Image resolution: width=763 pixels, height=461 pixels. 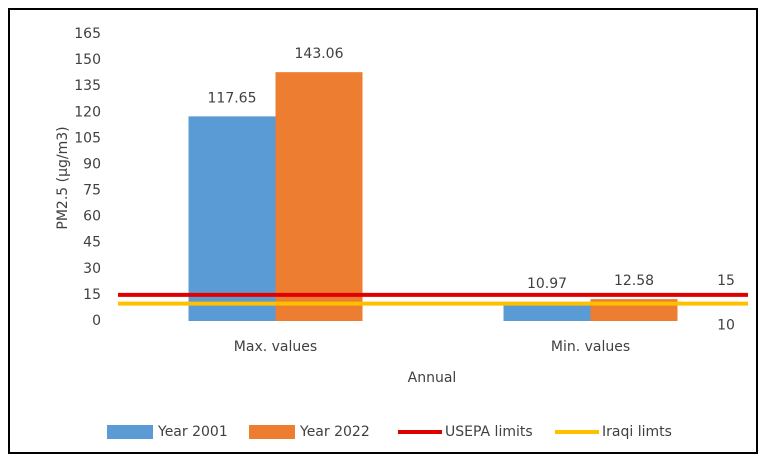 What do you see at coordinates (96, 321) in the screenshot?
I see `y-tick-label: 0` at bounding box center [96, 321].